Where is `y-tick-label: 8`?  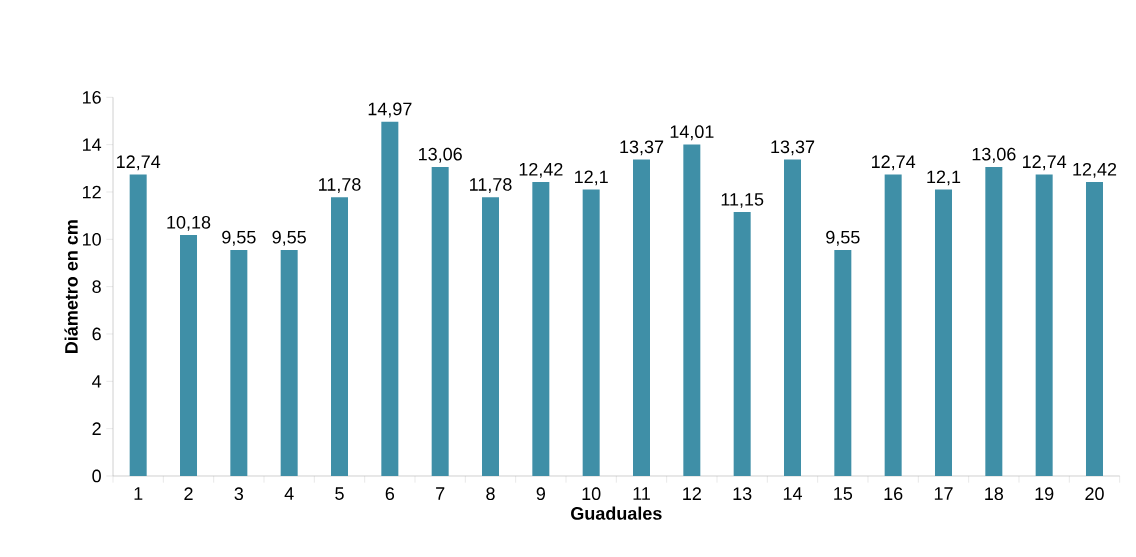
y-tick-label: 8 is located at coordinates (96, 287).